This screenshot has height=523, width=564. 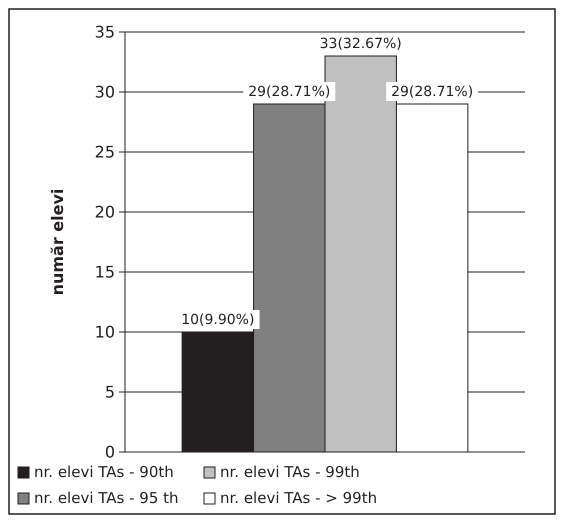 What do you see at coordinates (104, 92) in the screenshot?
I see `y-tick-label: 30` at bounding box center [104, 92].